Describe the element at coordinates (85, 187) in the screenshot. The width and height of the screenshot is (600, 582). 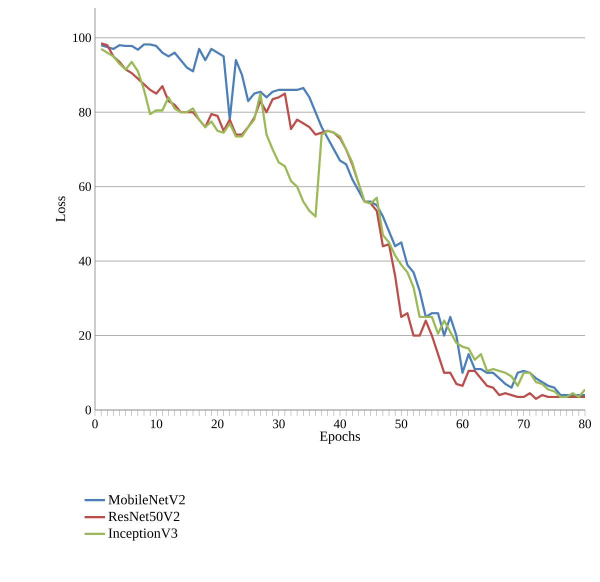
I see `y-tick-label: 60` at that location.